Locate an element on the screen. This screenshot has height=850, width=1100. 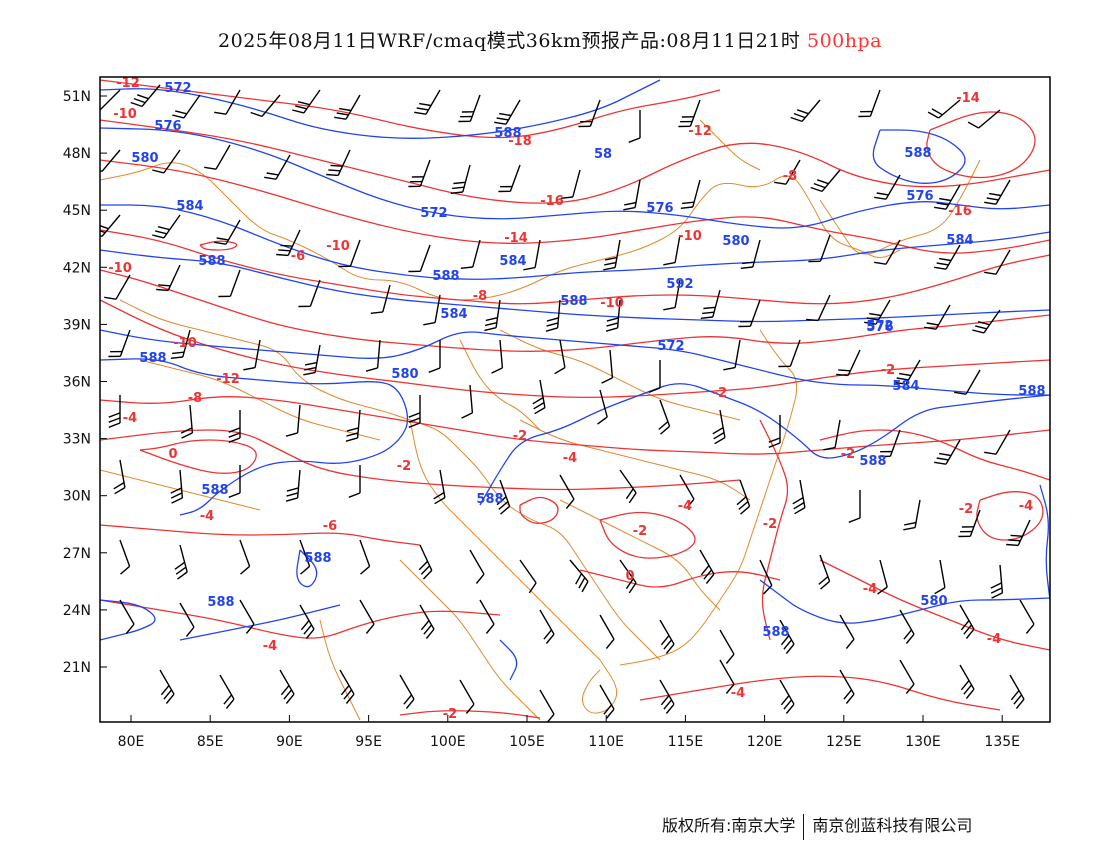
lat-tick-label: 39N is located at coordinates (77, 325).